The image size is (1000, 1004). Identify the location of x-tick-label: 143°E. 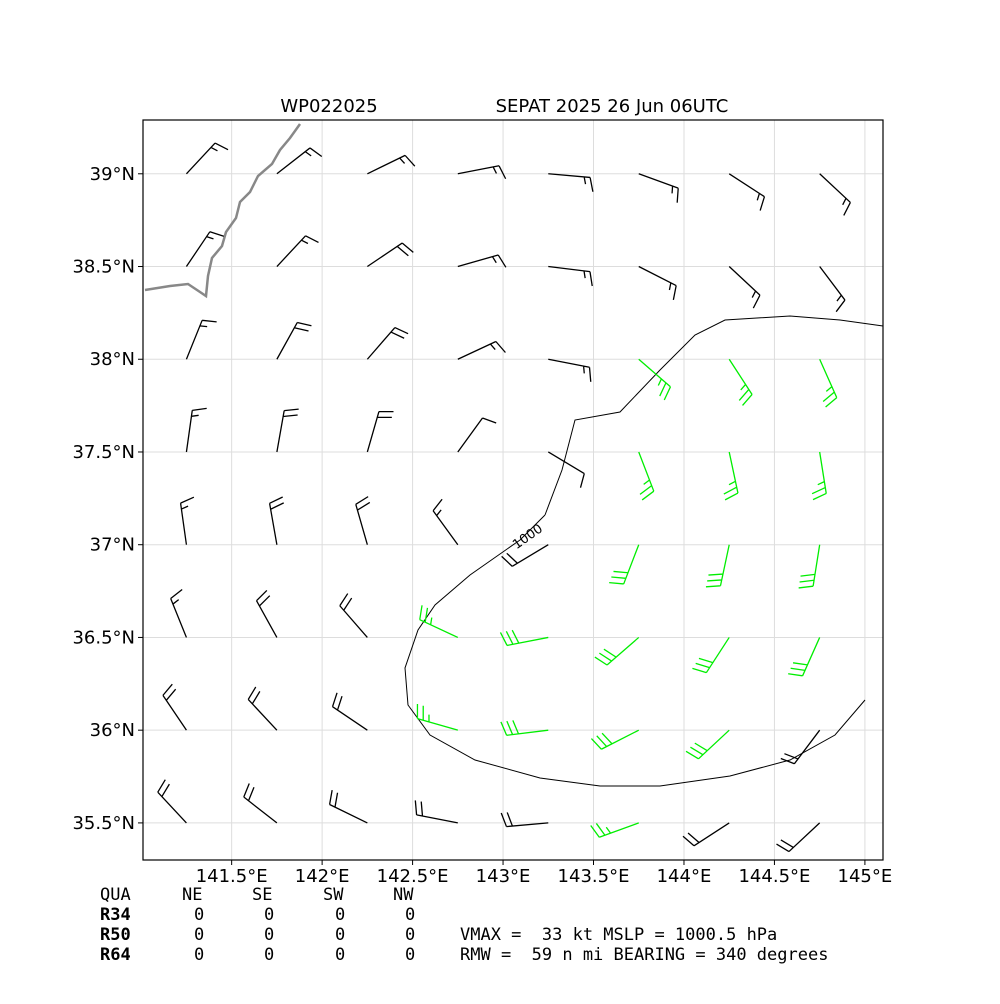
(503, 876).